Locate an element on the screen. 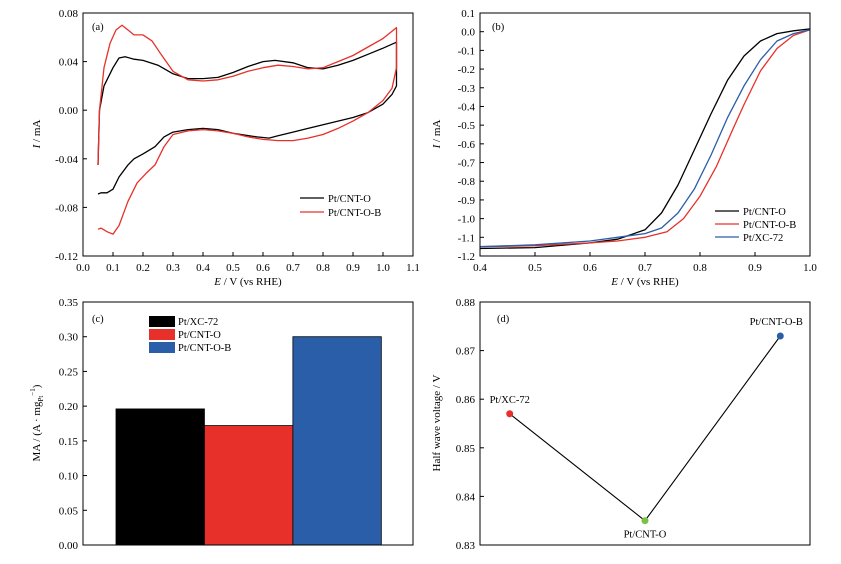 The width and height of the screenshot is (841, 564). panel-b-ytick-label-6: -0.5 is located at coordinates (467, 126).